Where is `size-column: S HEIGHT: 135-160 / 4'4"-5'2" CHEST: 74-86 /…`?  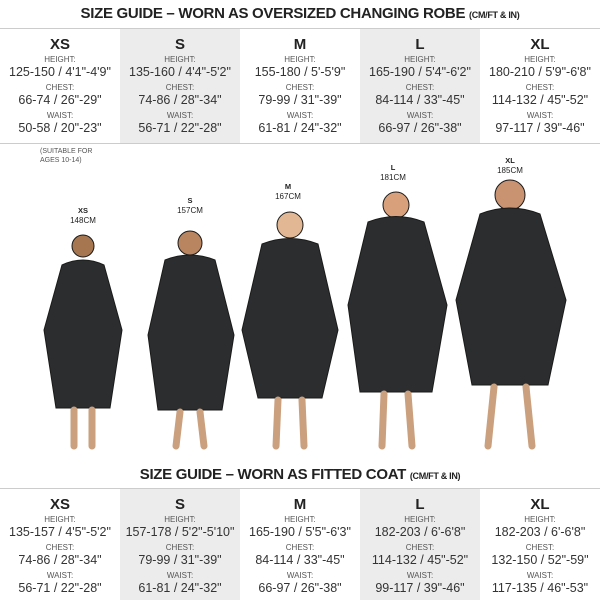
size-column: S HEIGHT: 135-160 / 4'4"-5'2" CHEST: 74-86 /… is located at coordinates (180, 86).